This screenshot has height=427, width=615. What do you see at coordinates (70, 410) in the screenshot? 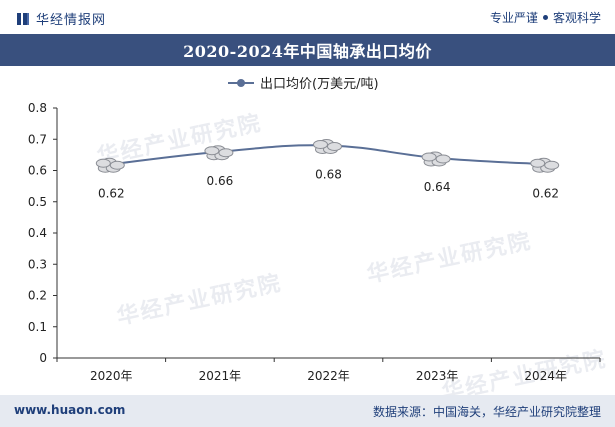
I see `footer-url-link: www.huaon.com` at bounding box center [70, 410].